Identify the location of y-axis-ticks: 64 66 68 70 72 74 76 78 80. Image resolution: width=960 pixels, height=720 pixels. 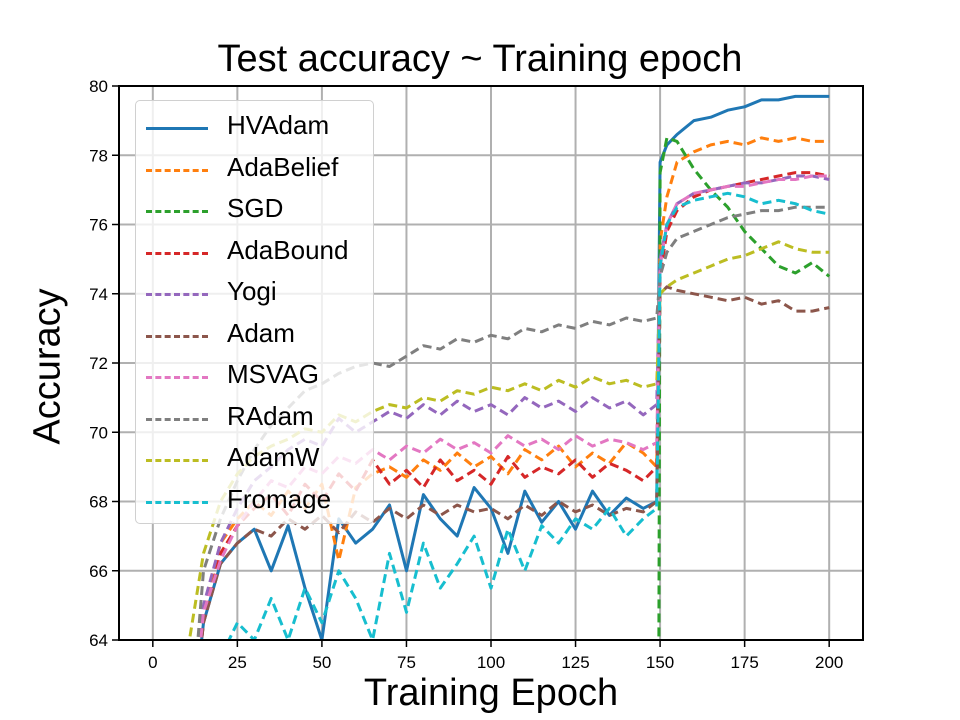
(104, 363).